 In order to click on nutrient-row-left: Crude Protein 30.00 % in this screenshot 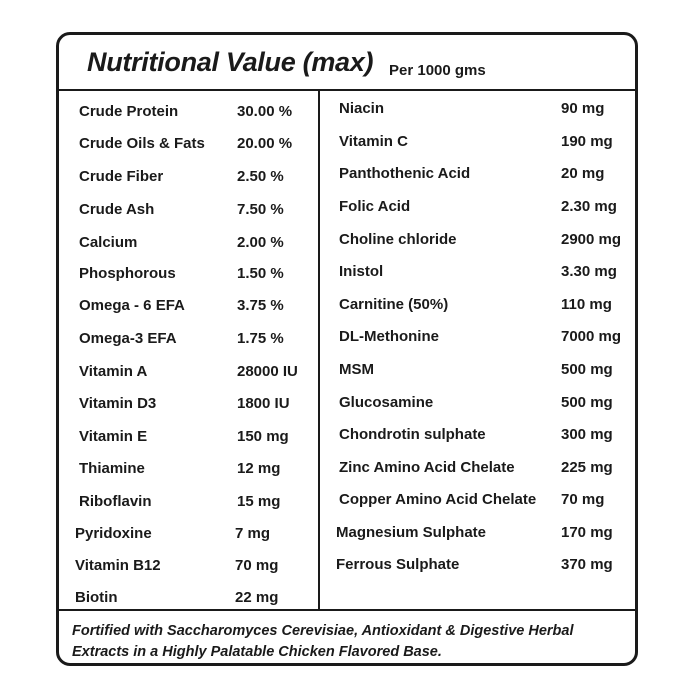, I will do `click(197, 113)`.